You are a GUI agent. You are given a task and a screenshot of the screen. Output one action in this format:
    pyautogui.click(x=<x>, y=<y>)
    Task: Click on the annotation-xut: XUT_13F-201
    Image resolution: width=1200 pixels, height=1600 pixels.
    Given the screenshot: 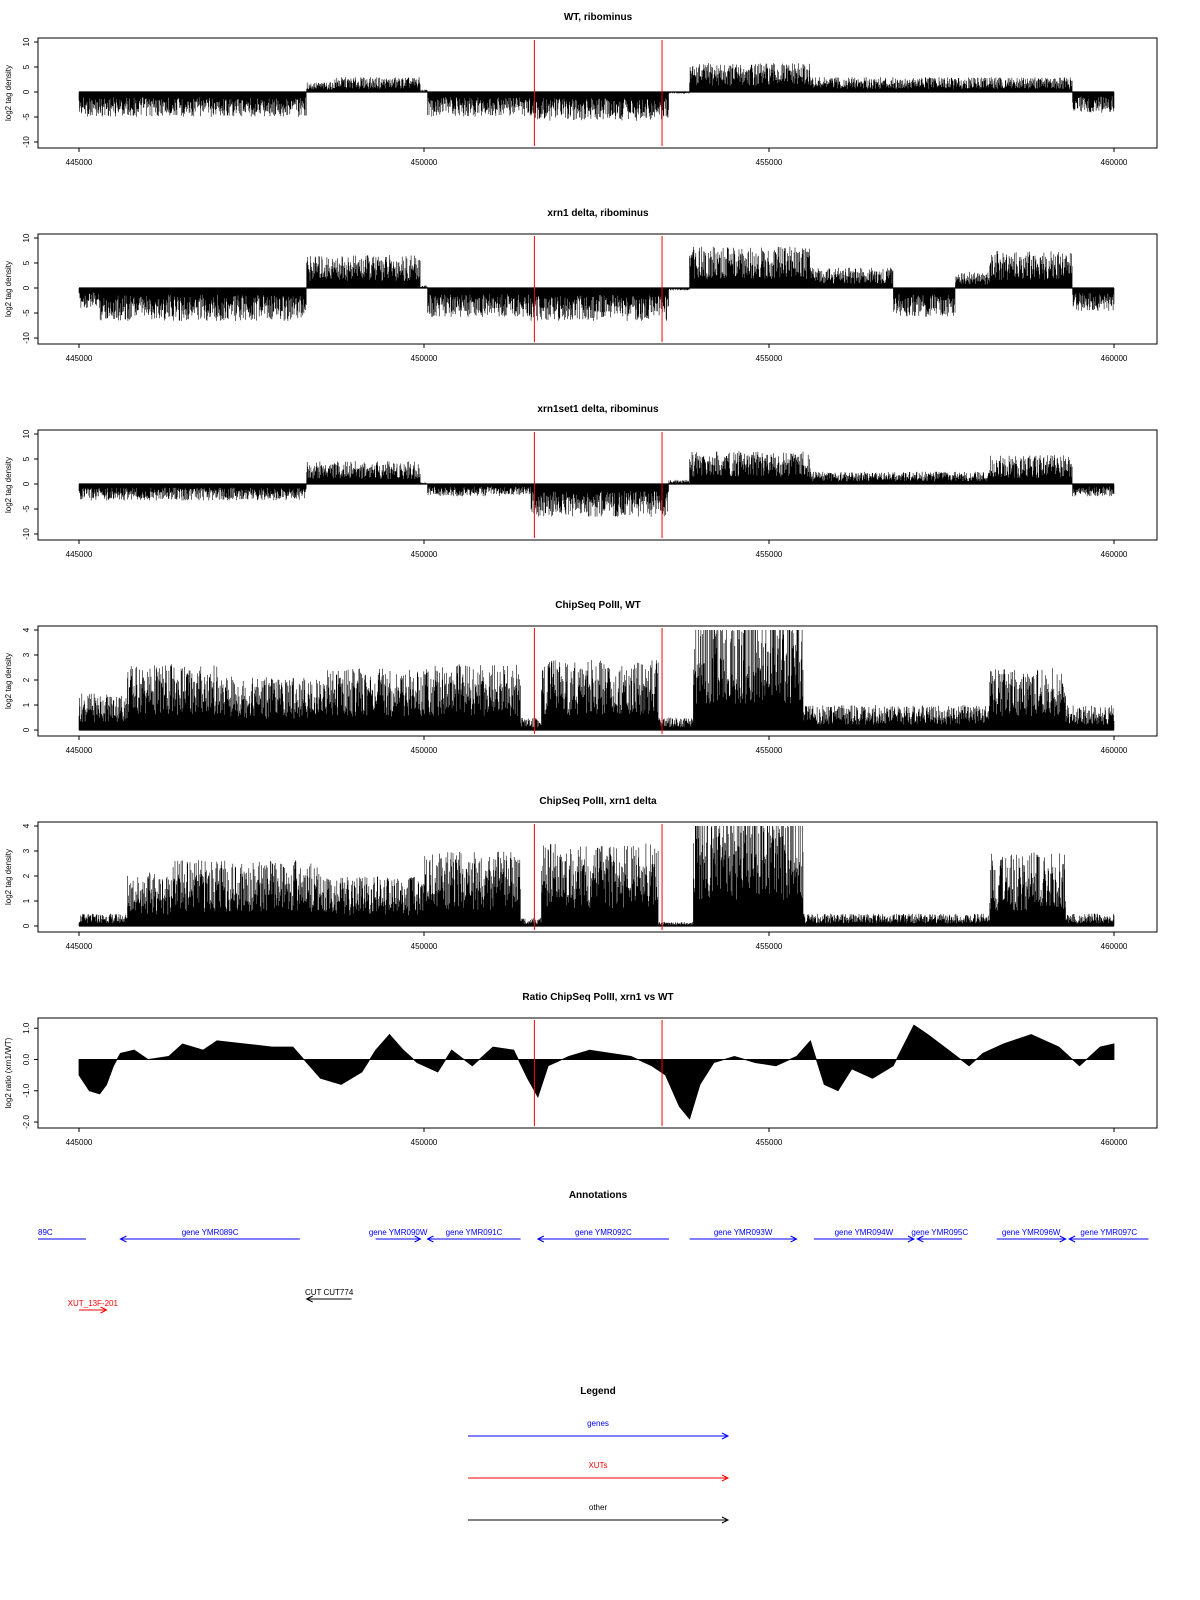 What is the action you would take?
    pyautogui.click(x=93, y=1306)
    